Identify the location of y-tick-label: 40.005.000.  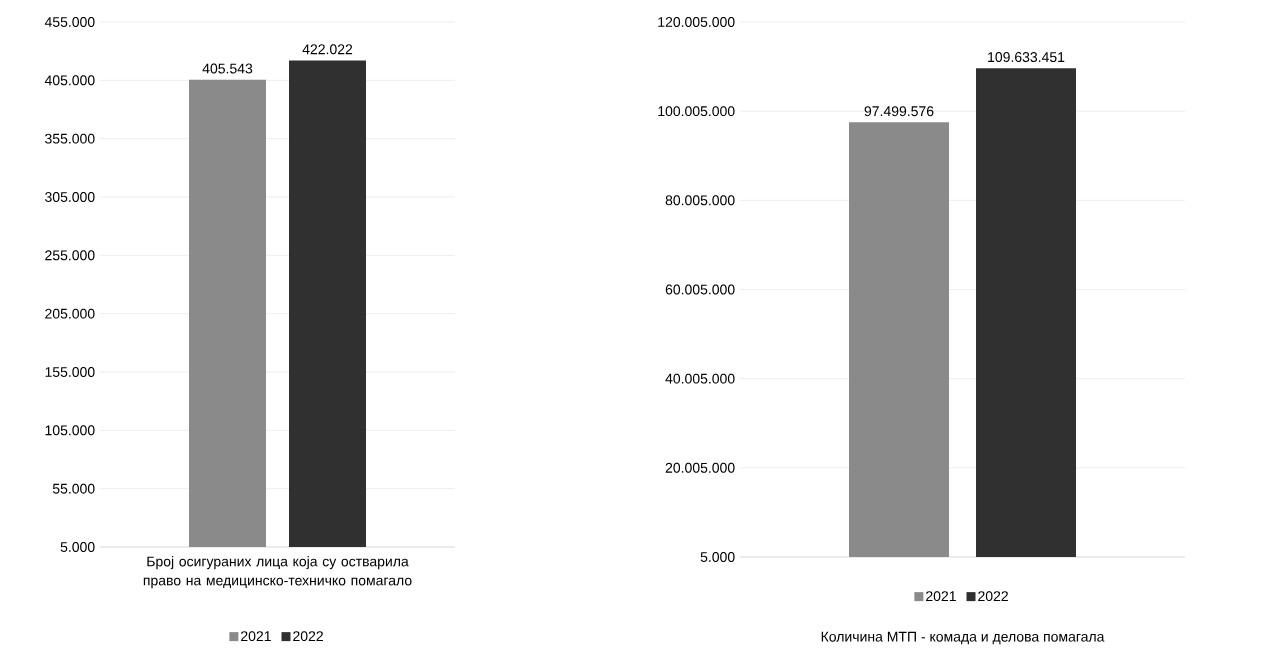
(700, 378).